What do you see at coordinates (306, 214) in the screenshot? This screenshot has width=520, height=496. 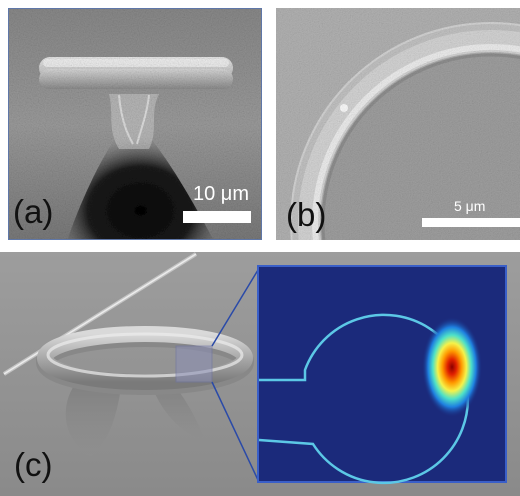 I see `panel-label-b: (b)` at bounding box center [306, 214].